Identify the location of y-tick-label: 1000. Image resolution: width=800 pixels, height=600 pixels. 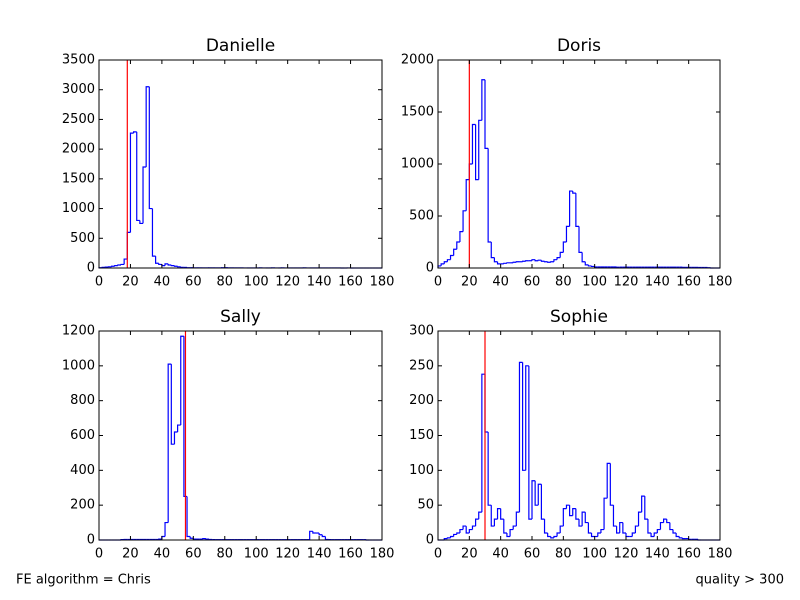
(78, 365).